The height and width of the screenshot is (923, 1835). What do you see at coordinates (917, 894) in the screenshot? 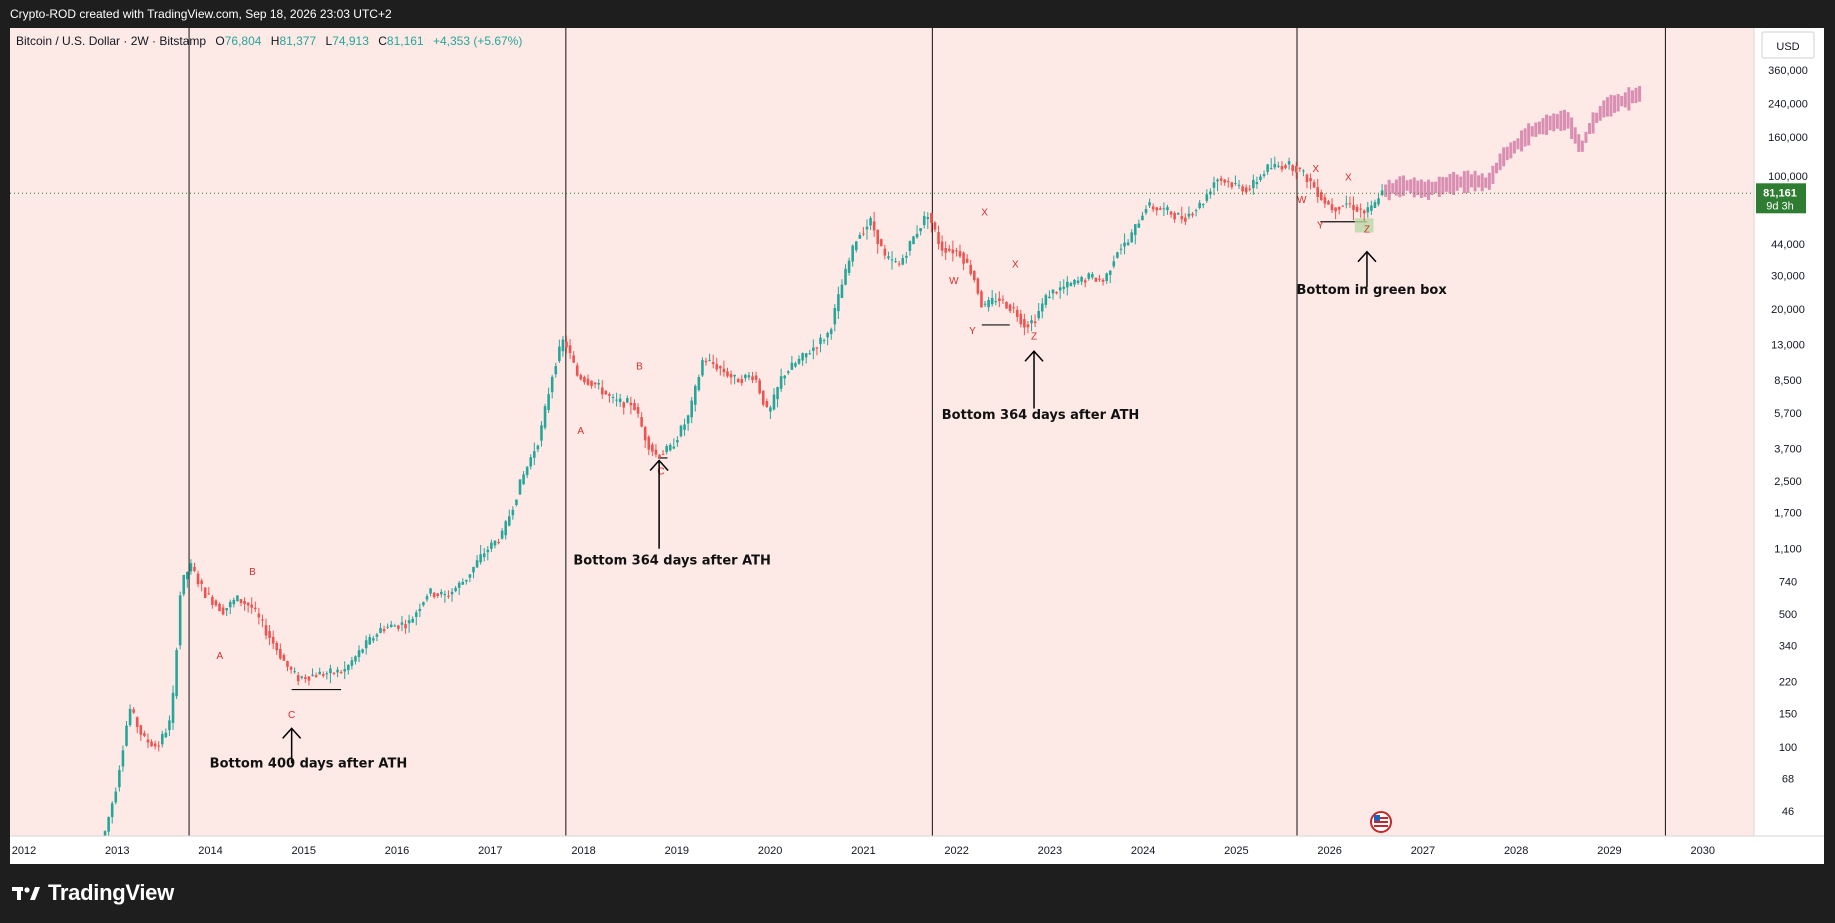
I see `footer-bar: TradingView` at bounding box center [917, 894].